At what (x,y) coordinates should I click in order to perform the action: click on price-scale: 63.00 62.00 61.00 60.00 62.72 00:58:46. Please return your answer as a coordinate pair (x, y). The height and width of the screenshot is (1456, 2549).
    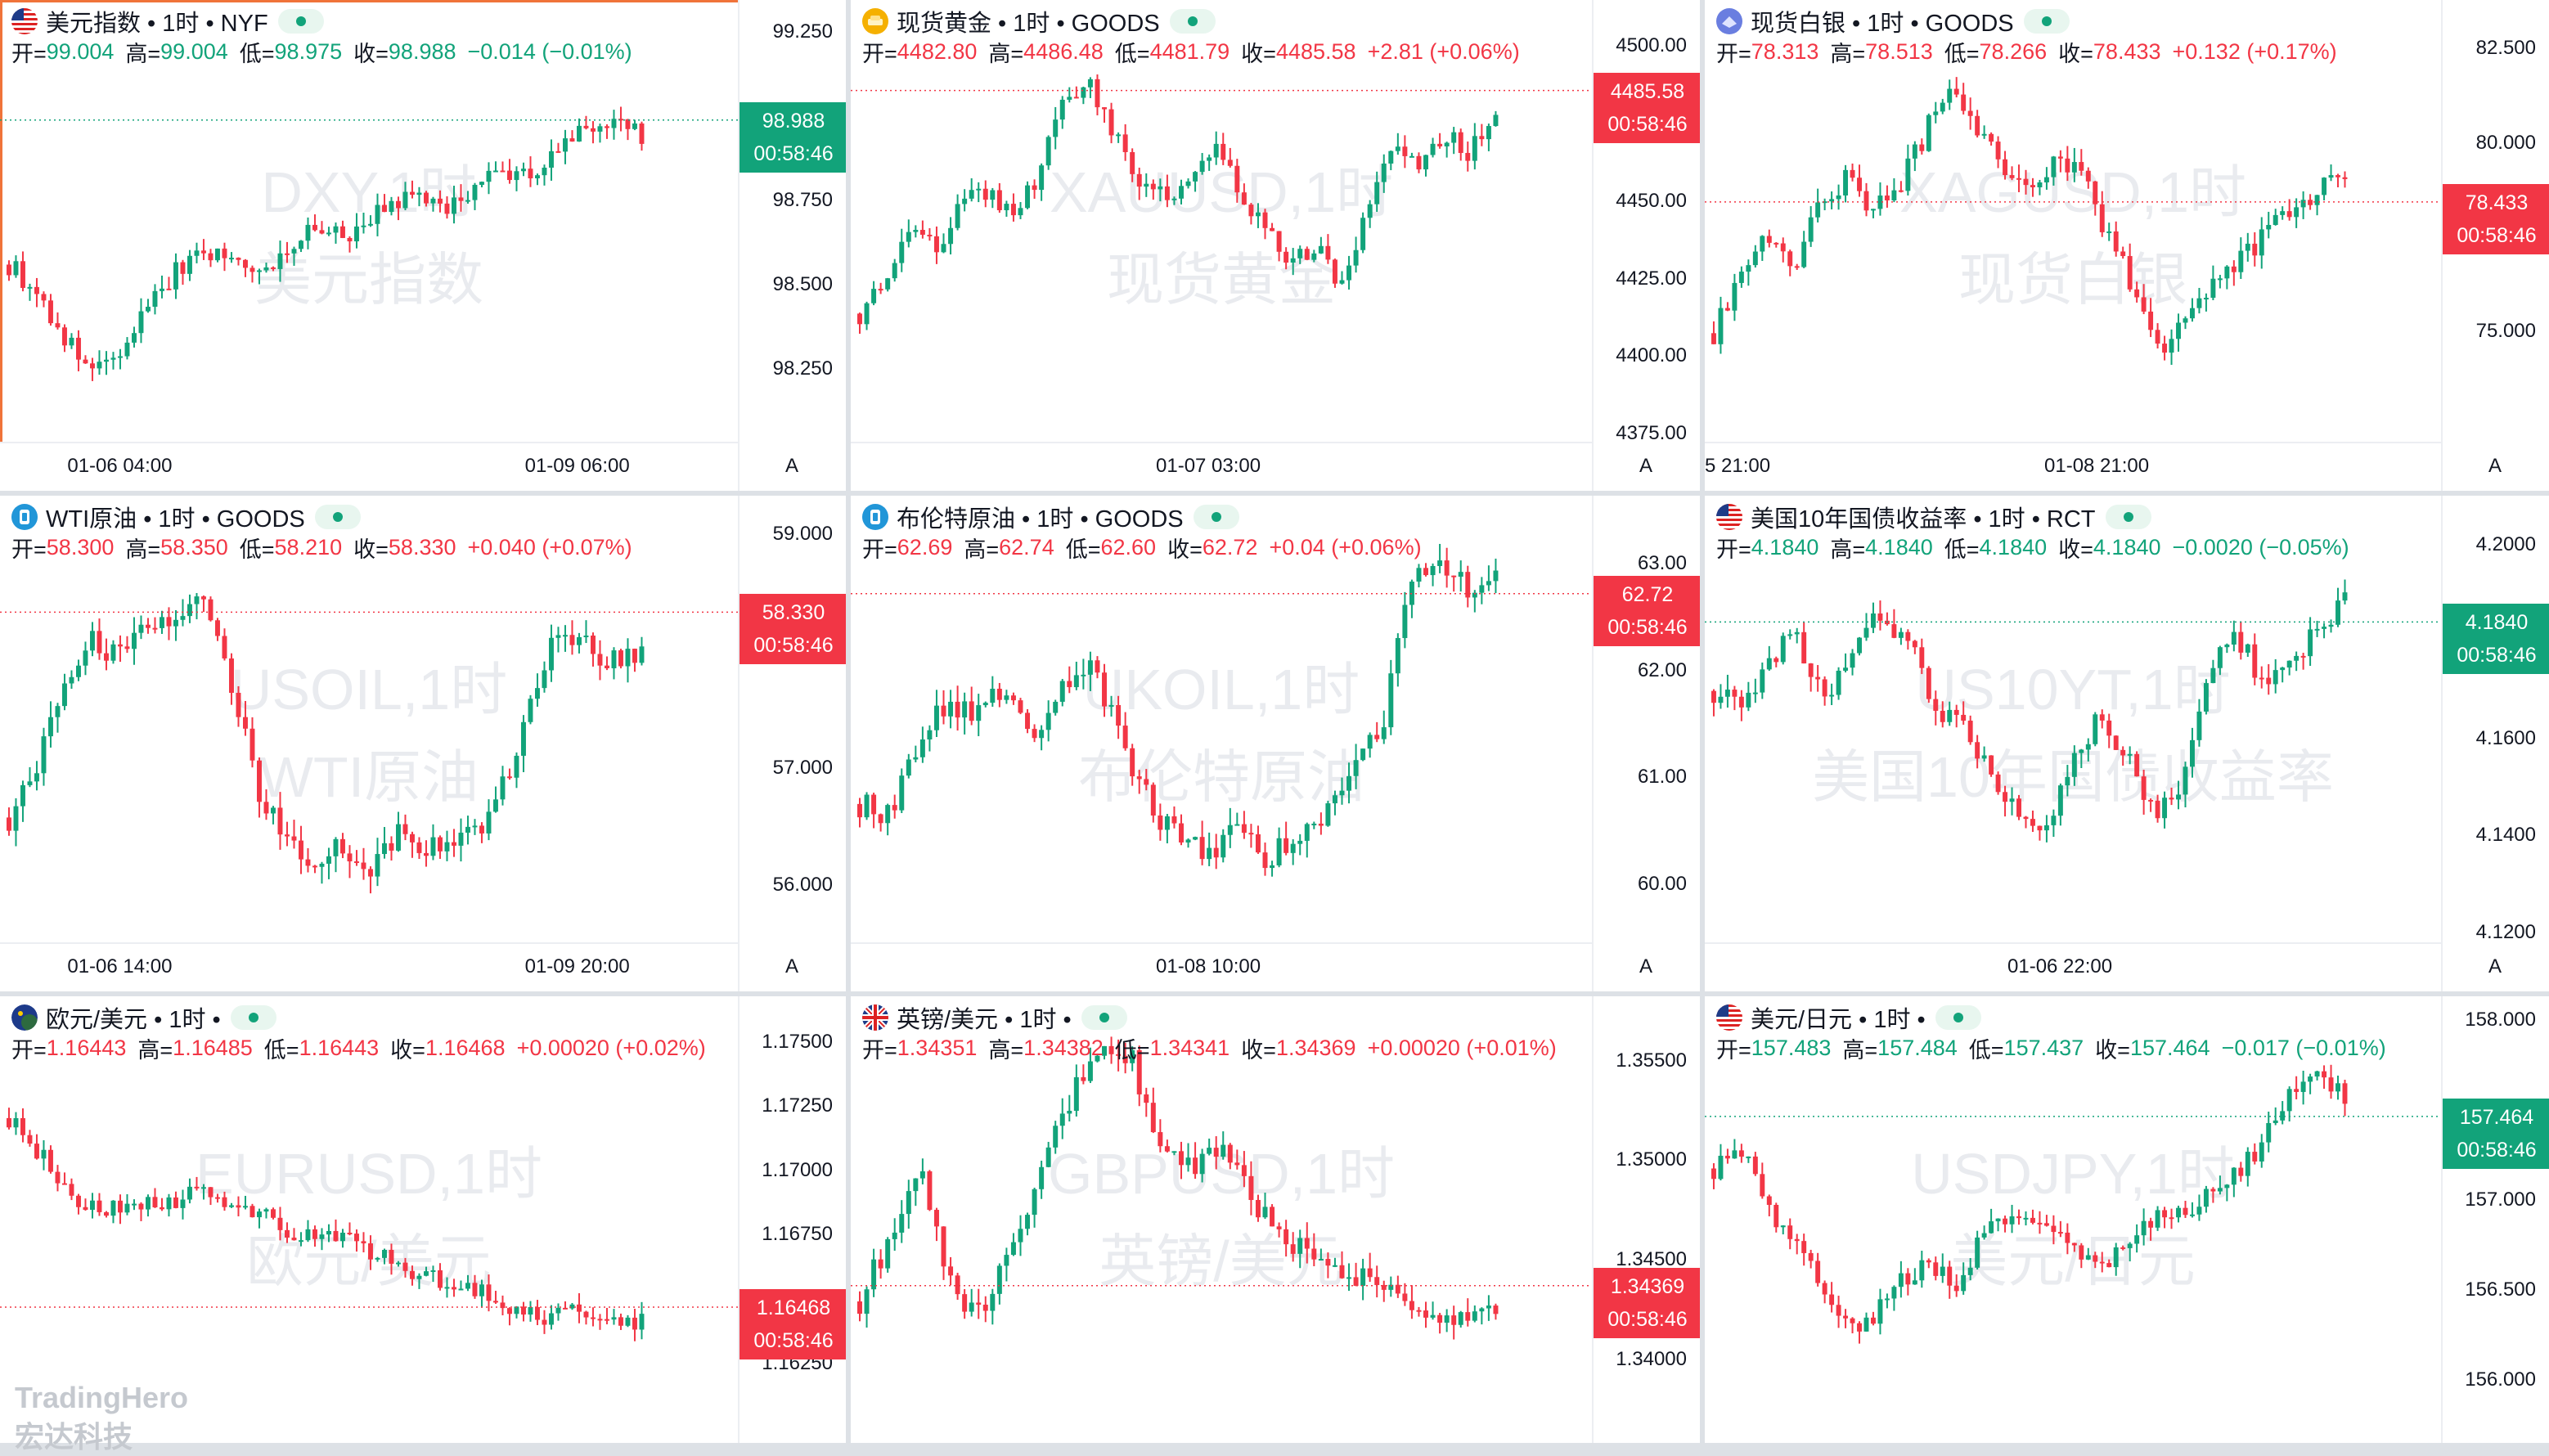
    Looking at the image, I should click on (1646, 744).